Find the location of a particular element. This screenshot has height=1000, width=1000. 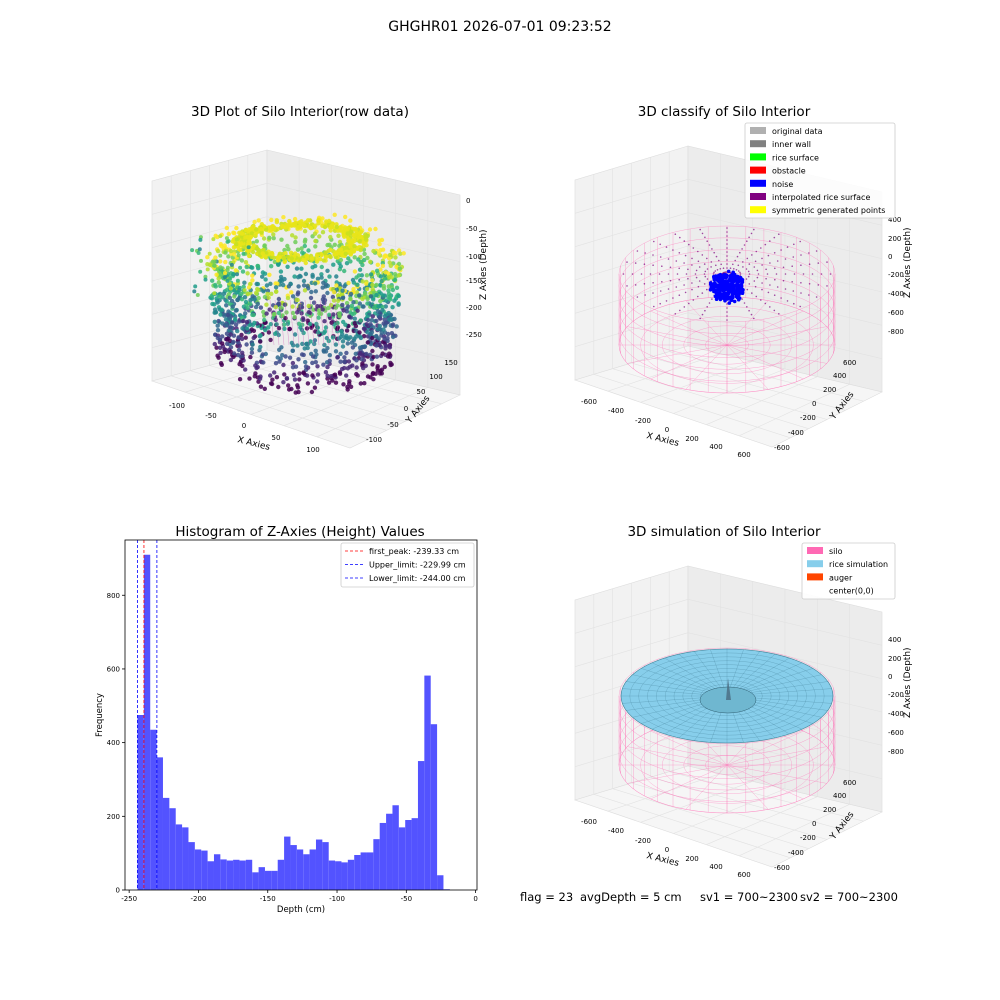

panel-4-x-tick: 400 is located at coordinates (715, 867).